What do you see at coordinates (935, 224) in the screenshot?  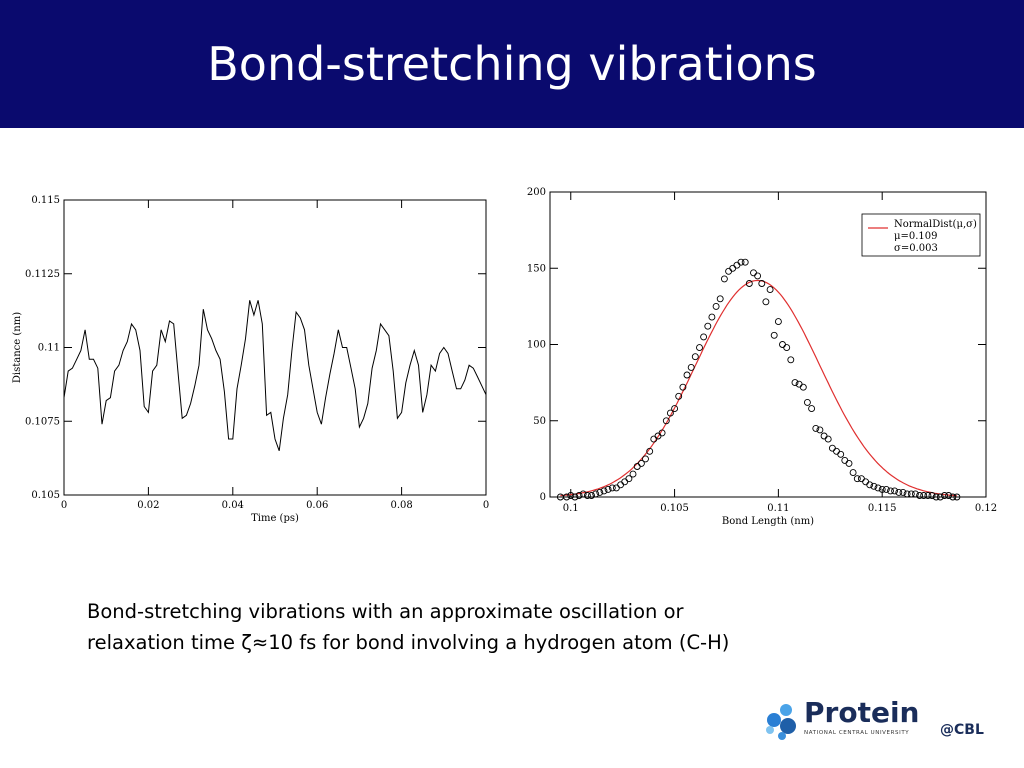 I see `legend-entry-name: NormalDist(μ,σ)` at bounding box center [935, 224].